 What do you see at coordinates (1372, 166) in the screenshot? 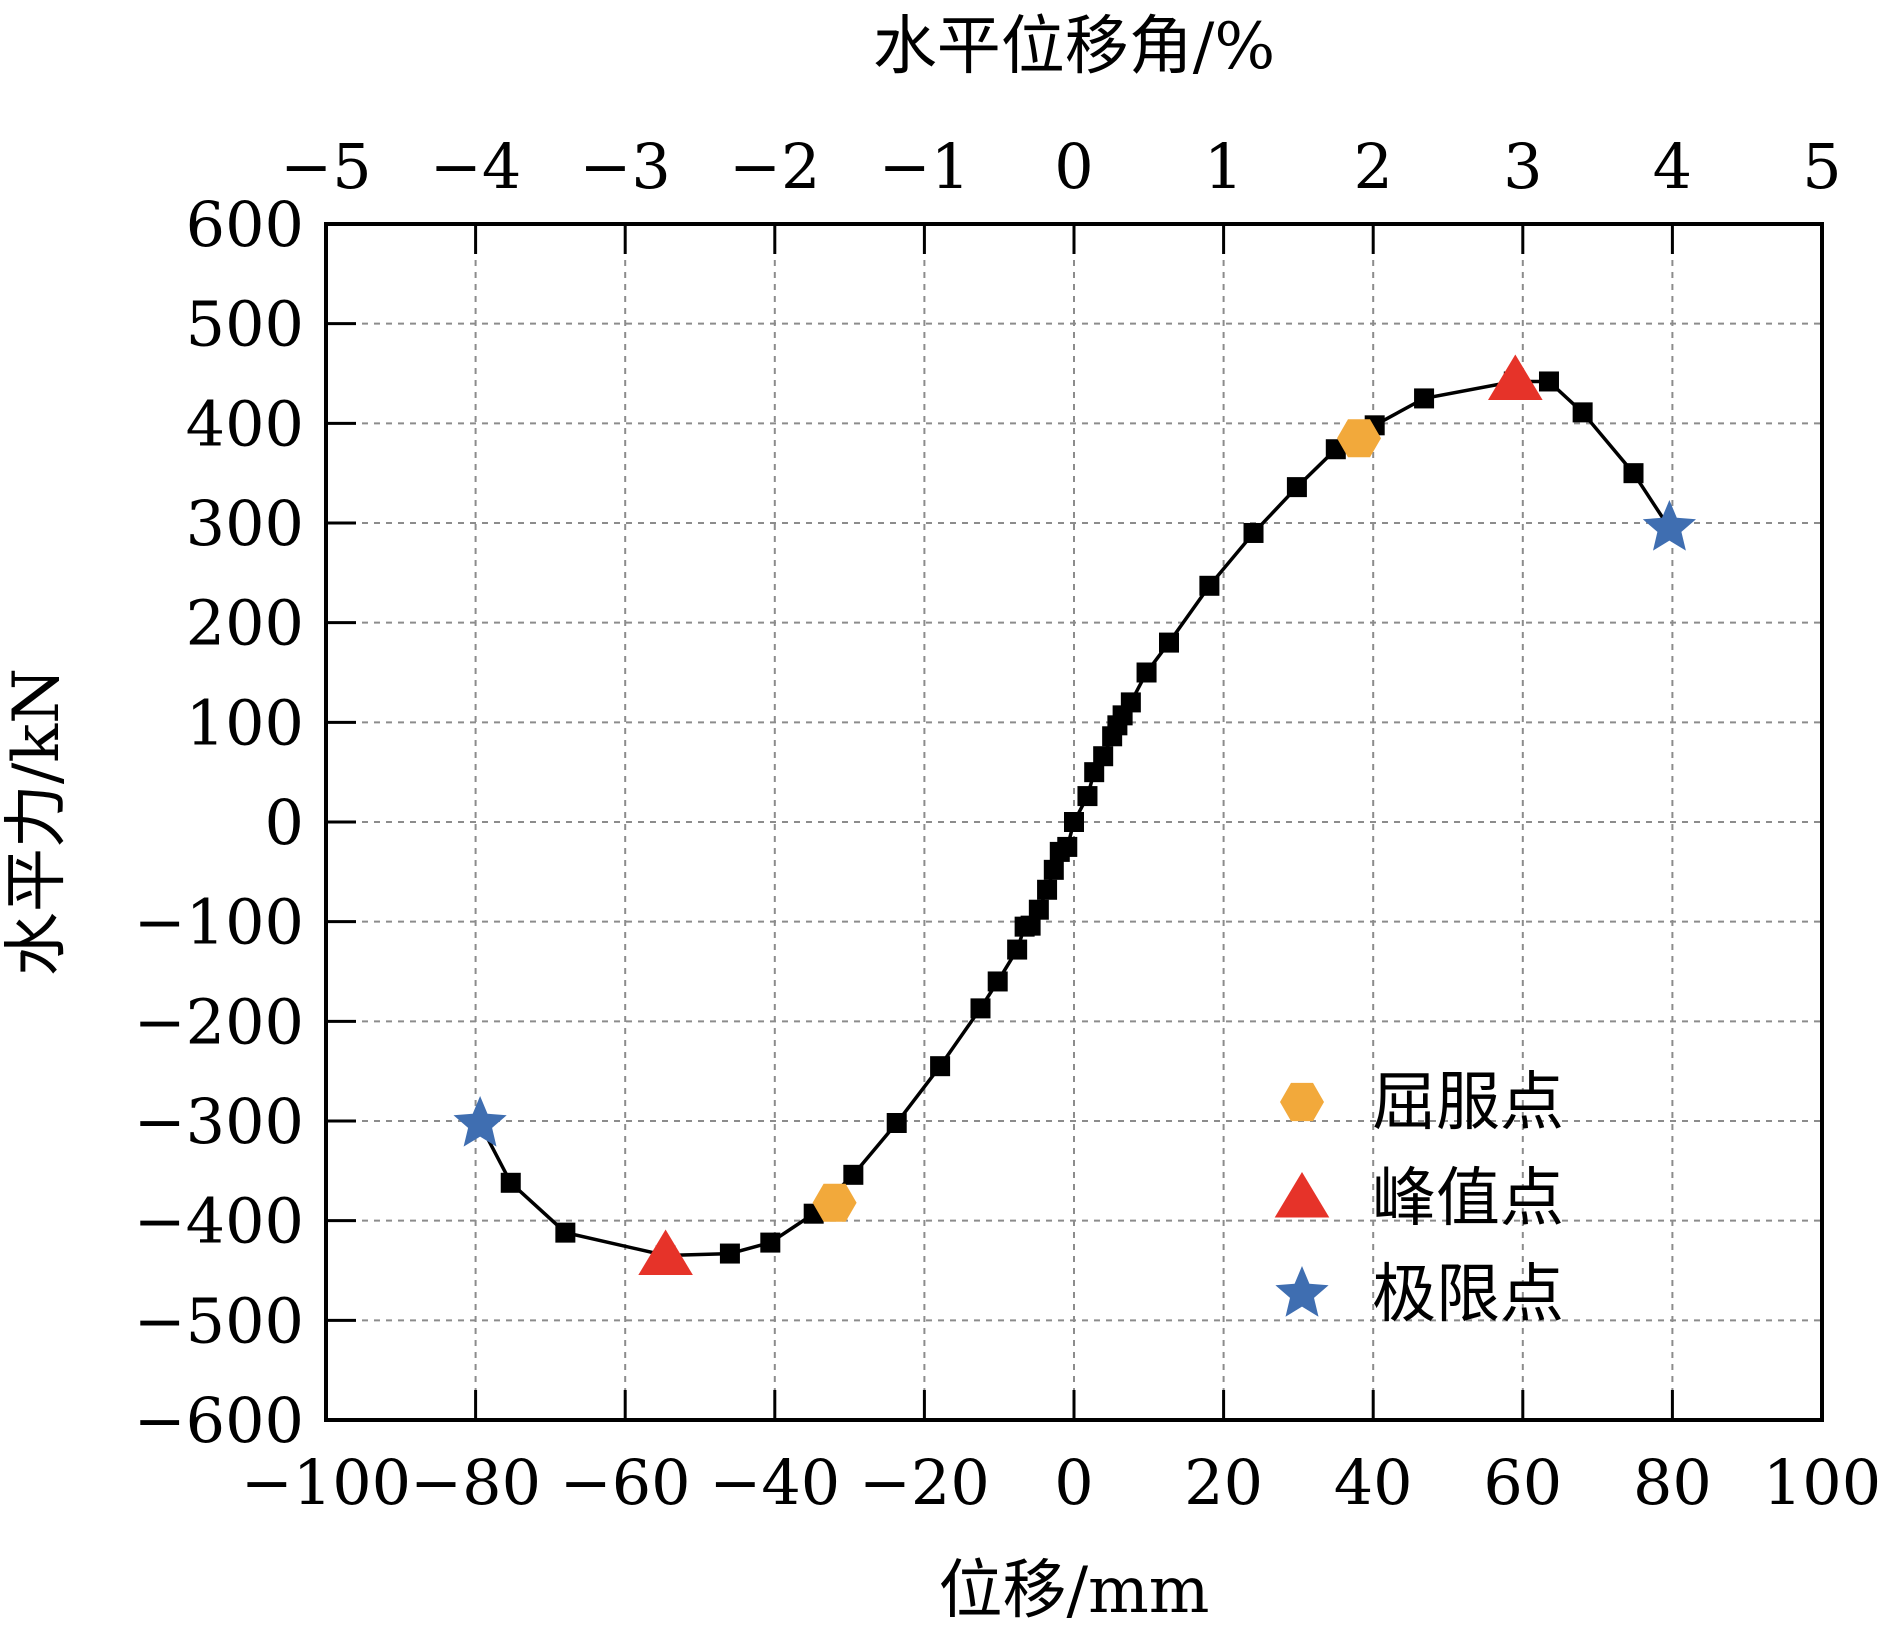
I see `top-tick-label: 2` at bounding box center [1372, 166].